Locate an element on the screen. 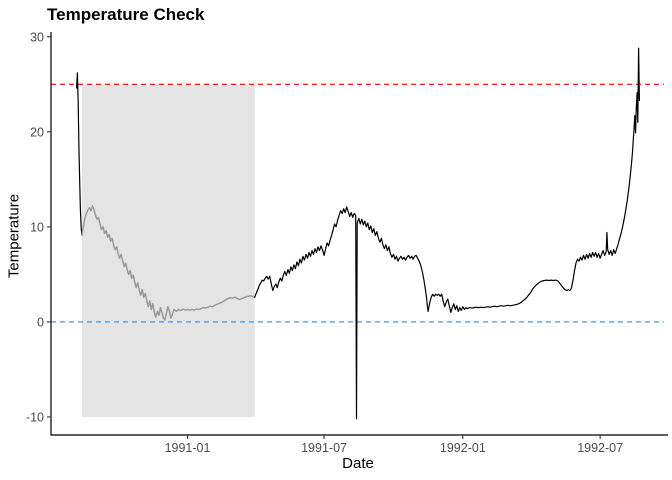 The width and height of the screenshot is (672, 480). y-tick-label: -10 is located at coordinates (35, 417).